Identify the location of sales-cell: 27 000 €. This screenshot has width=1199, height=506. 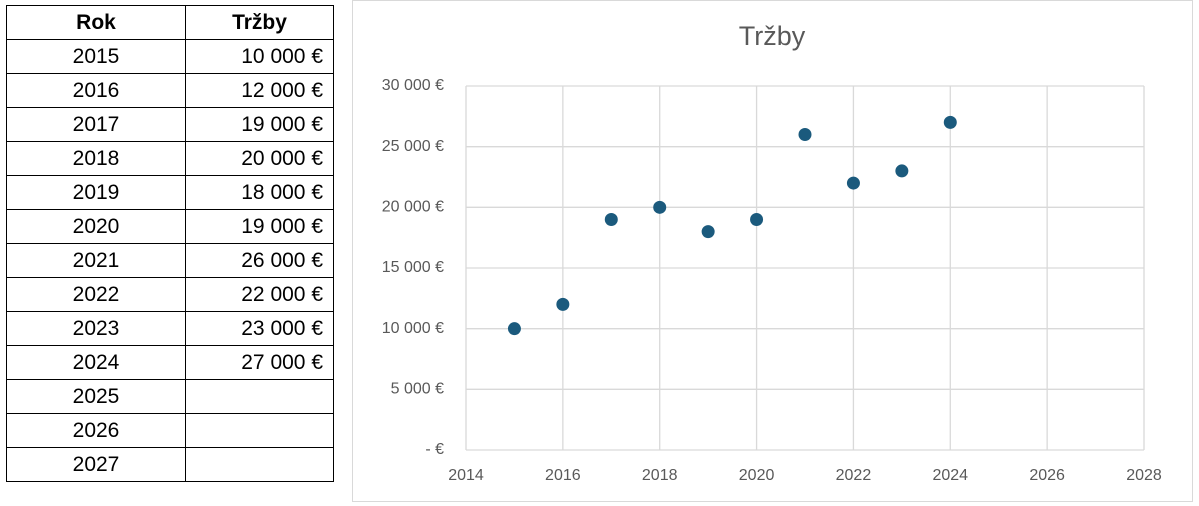
(259, 362).